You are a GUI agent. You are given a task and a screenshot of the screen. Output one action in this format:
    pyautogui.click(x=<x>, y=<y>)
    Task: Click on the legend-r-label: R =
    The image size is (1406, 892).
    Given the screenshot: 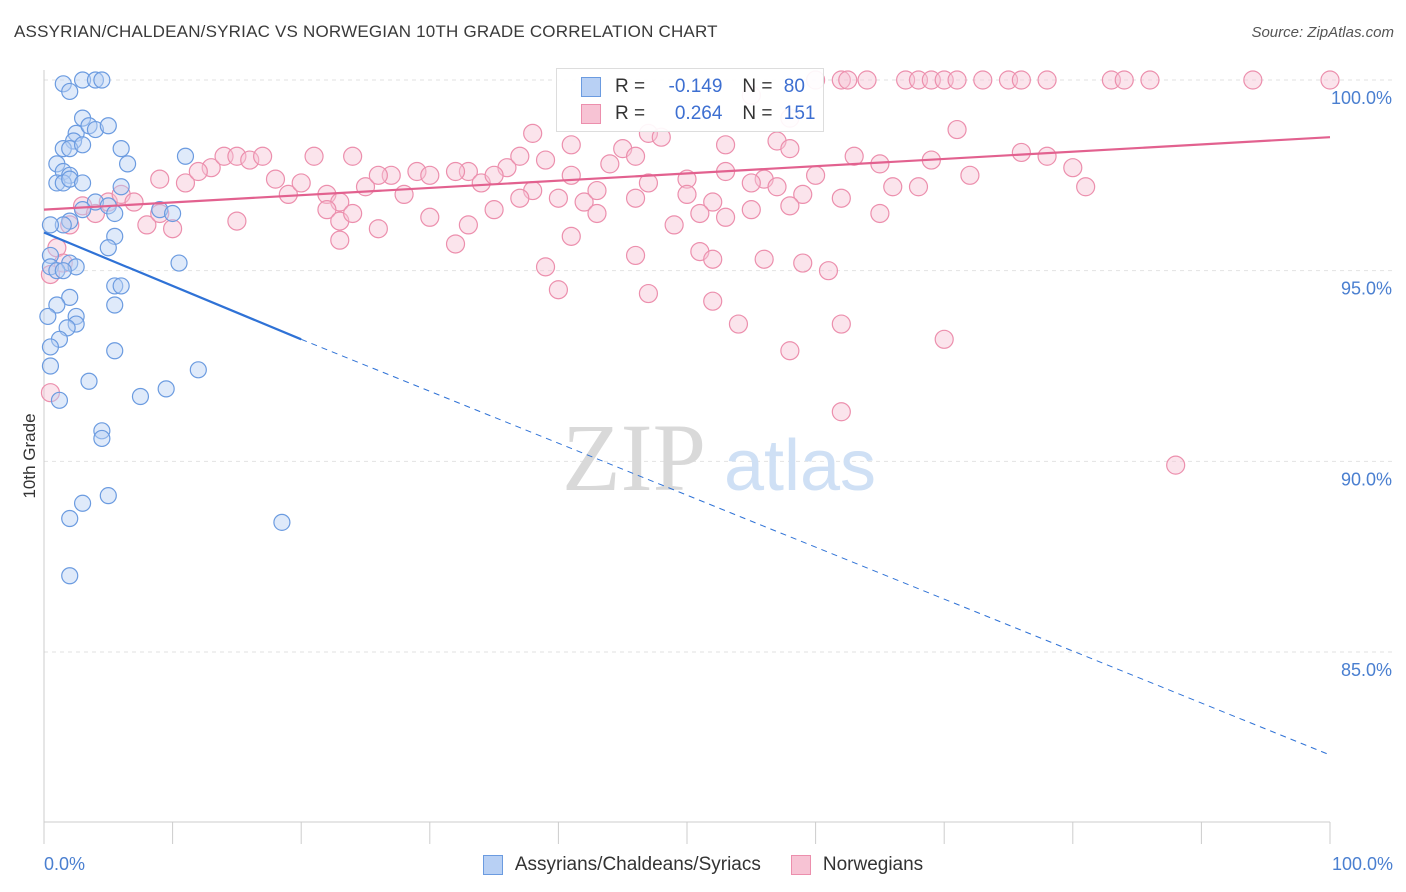 What is the action you would take?
    pyautogui.click(x=630, y=86)
    